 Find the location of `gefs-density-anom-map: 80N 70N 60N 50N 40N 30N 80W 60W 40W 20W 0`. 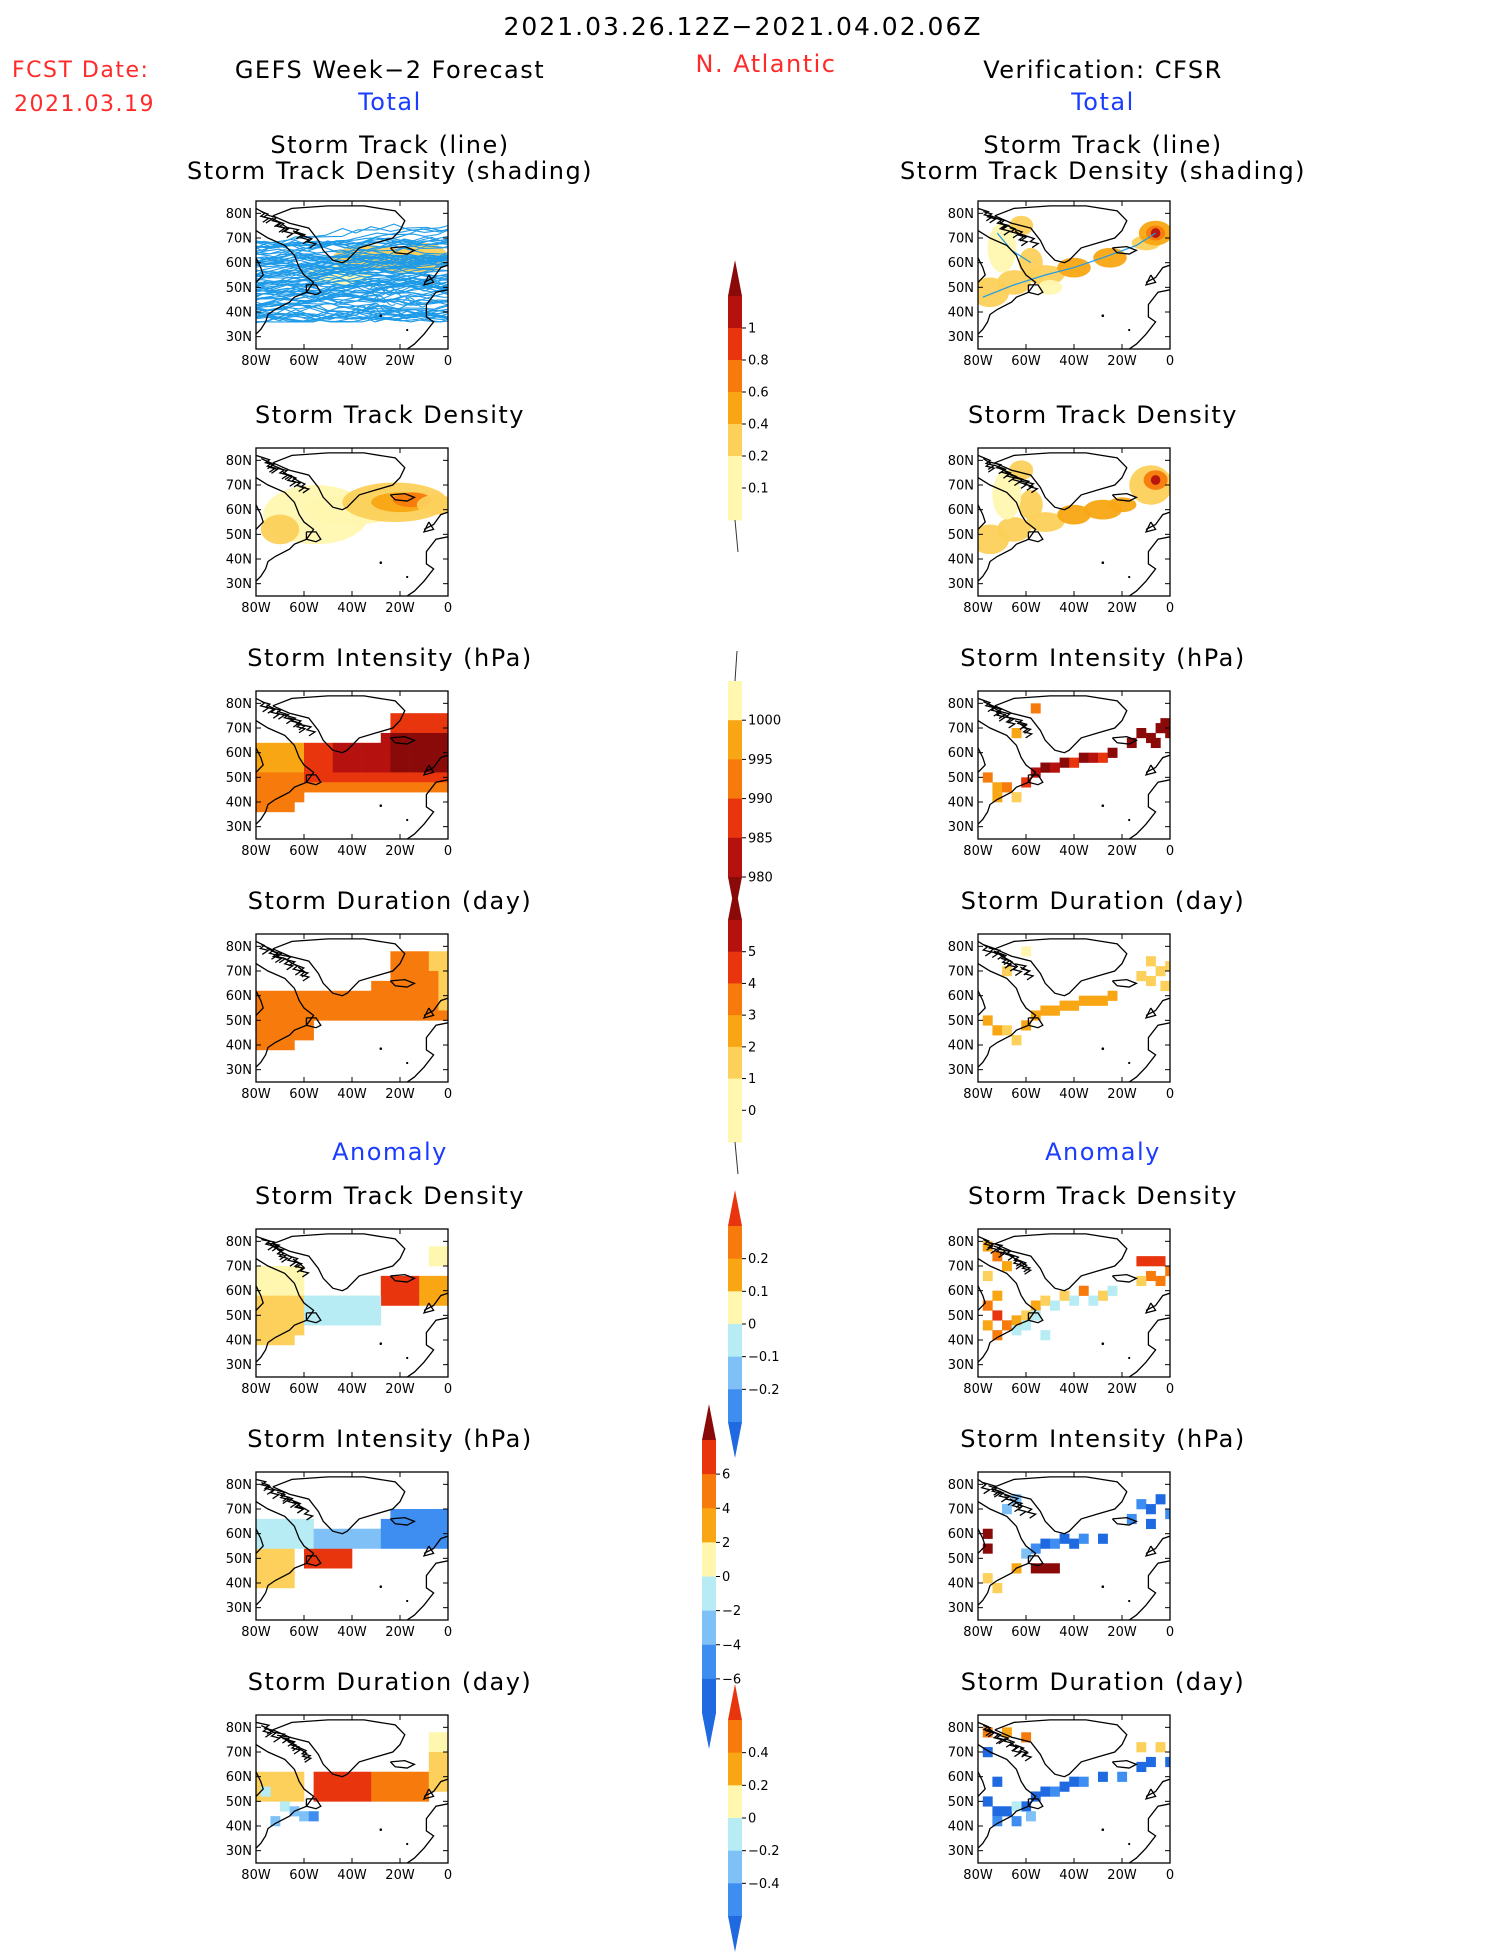

gefs-density-anom-map: 80N 70N 60N 50N 40N 30N 80W 60W 40W 20W 0 is located at coordinates (335, 1314).